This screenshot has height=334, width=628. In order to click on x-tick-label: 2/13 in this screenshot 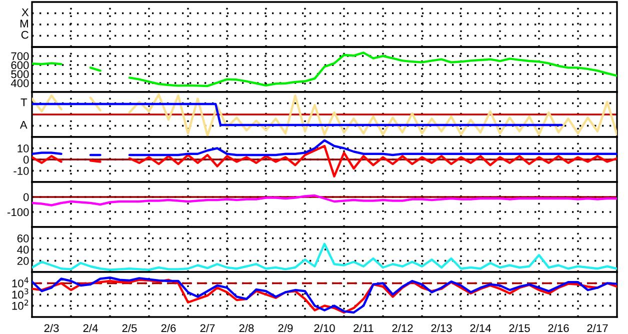, I will do `click(441, 328)`.